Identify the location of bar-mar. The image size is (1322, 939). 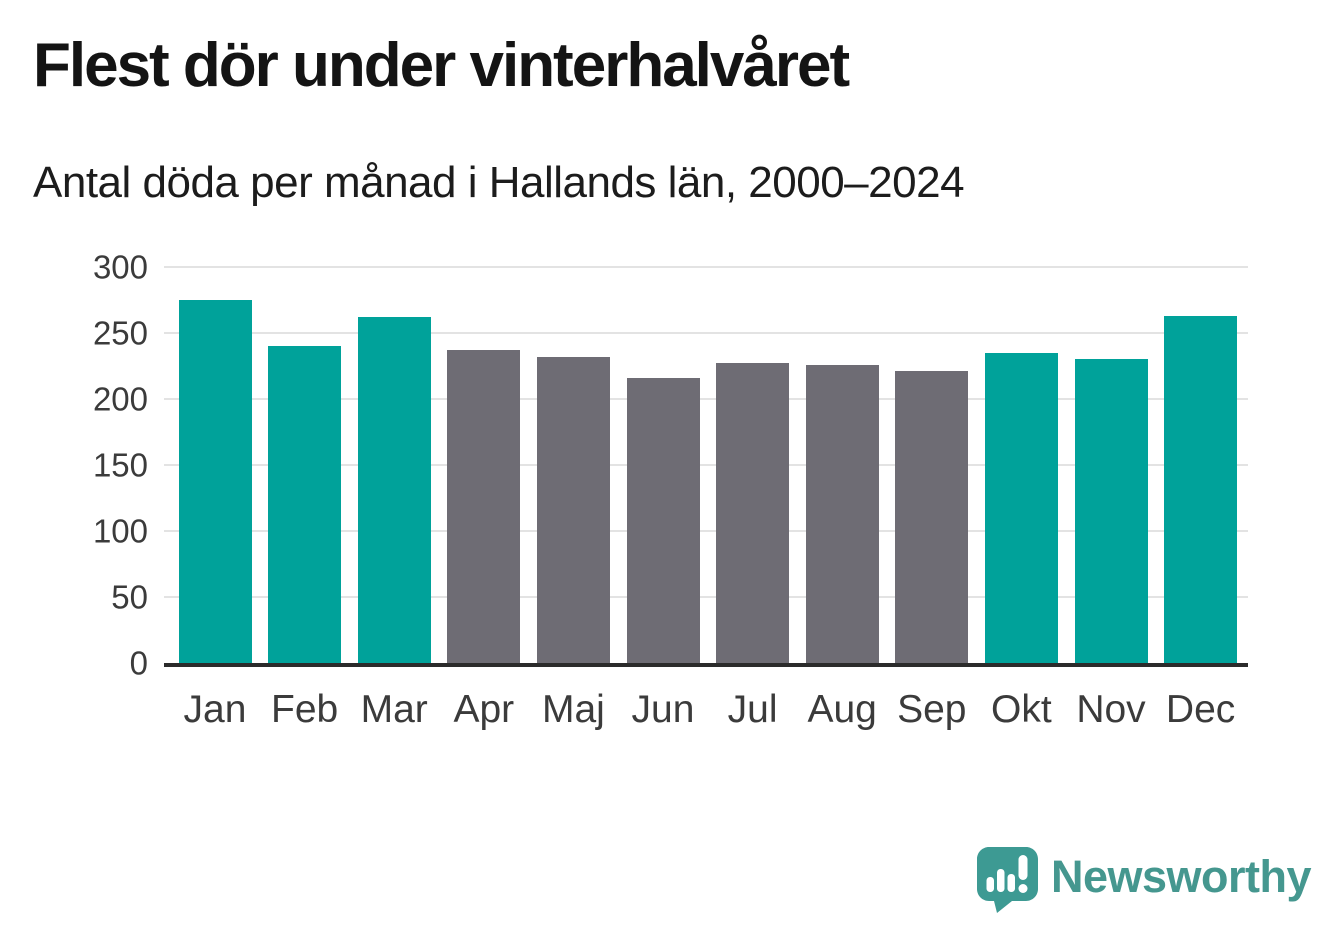
(394, 490).